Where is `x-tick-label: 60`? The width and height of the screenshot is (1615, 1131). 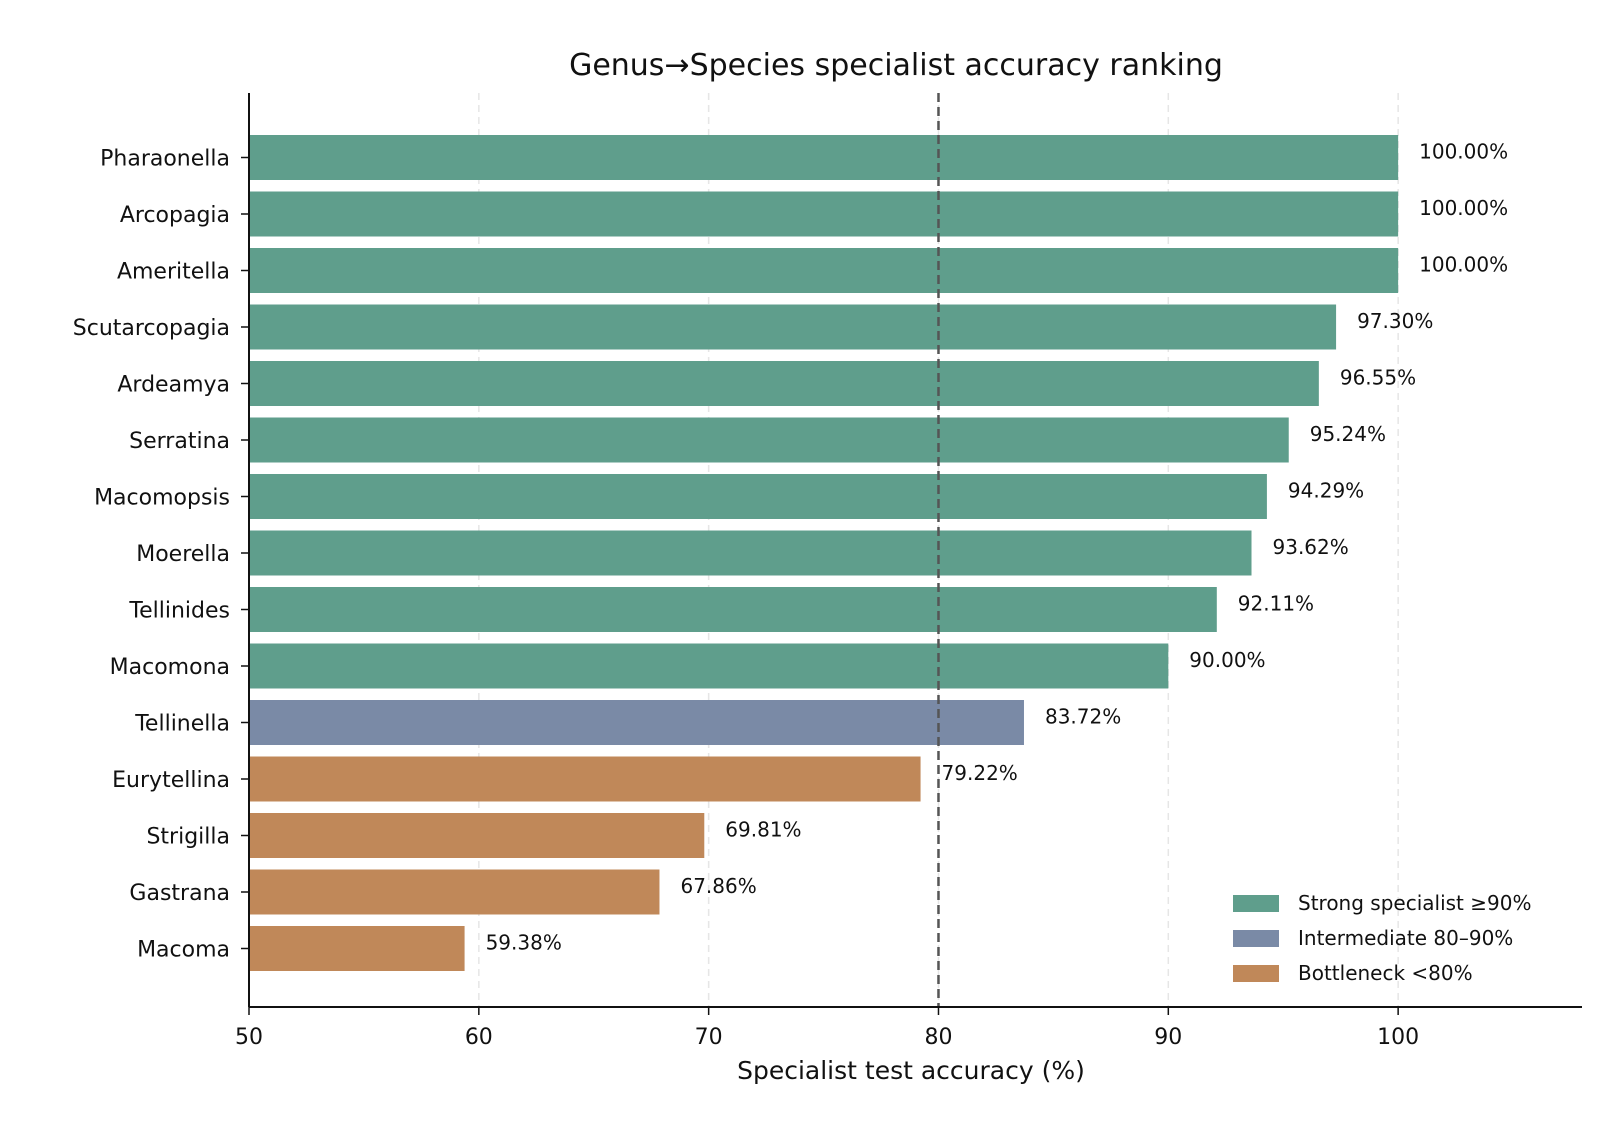
x-tick-label: 60 is located at coordinates (479, 1037).